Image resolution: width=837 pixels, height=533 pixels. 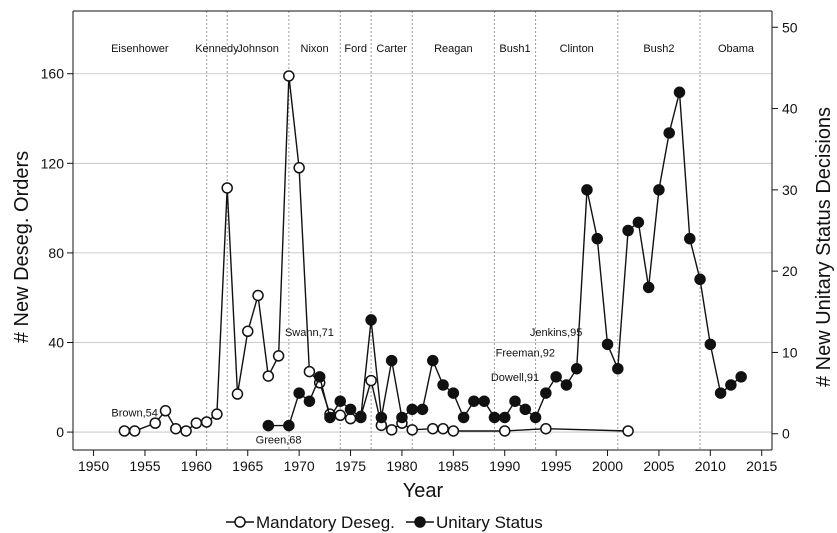 What do you see at coordinates (56, 253) in the screenshot?
I see `y-left-tick-label: 80` at bounding box center [56, 253].